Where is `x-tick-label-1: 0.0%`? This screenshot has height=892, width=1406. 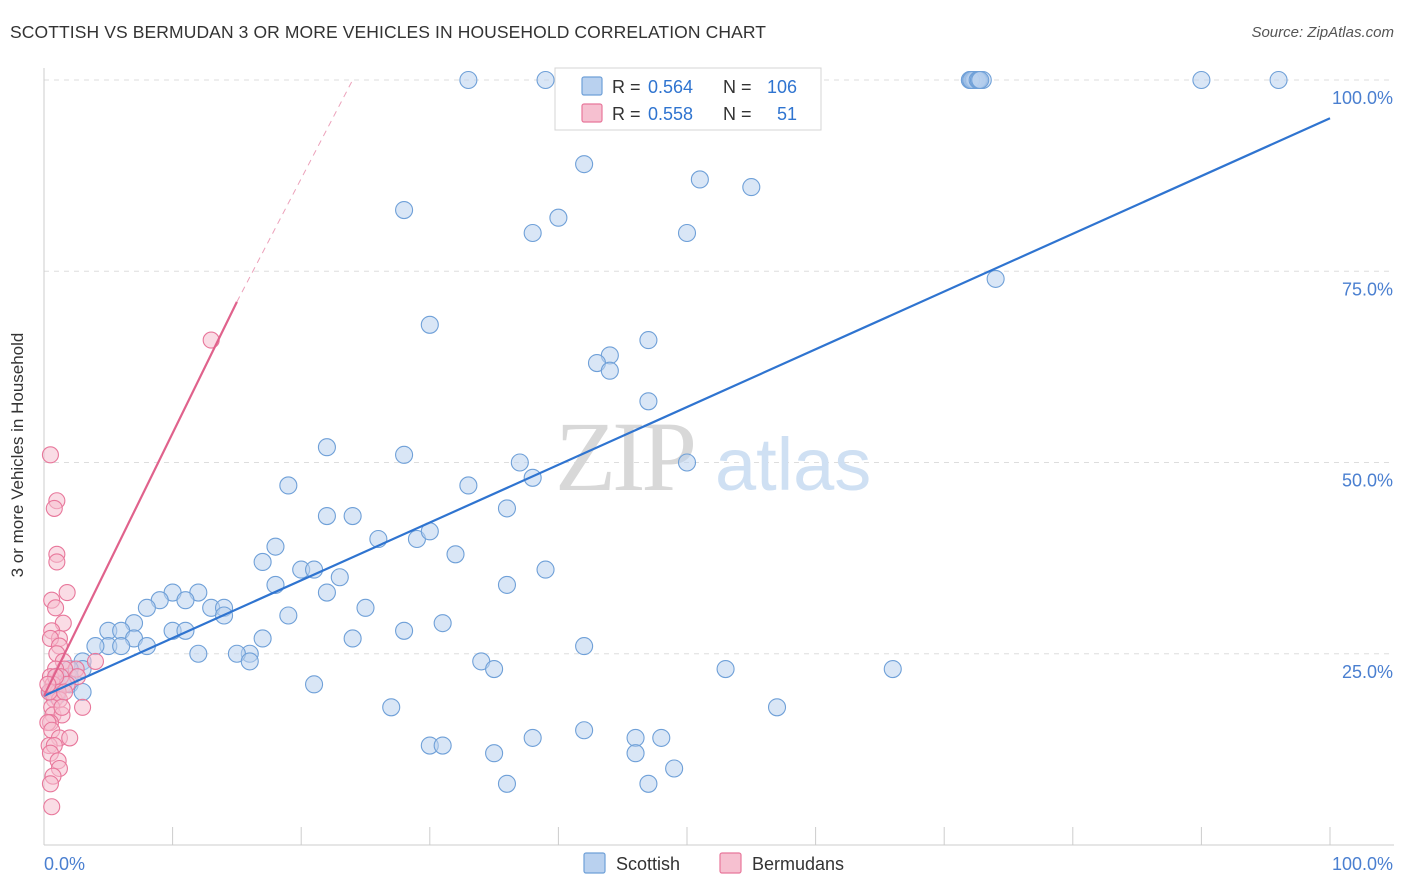 x-tick-label-1: 0.0% is located at coordinates (64, 864).